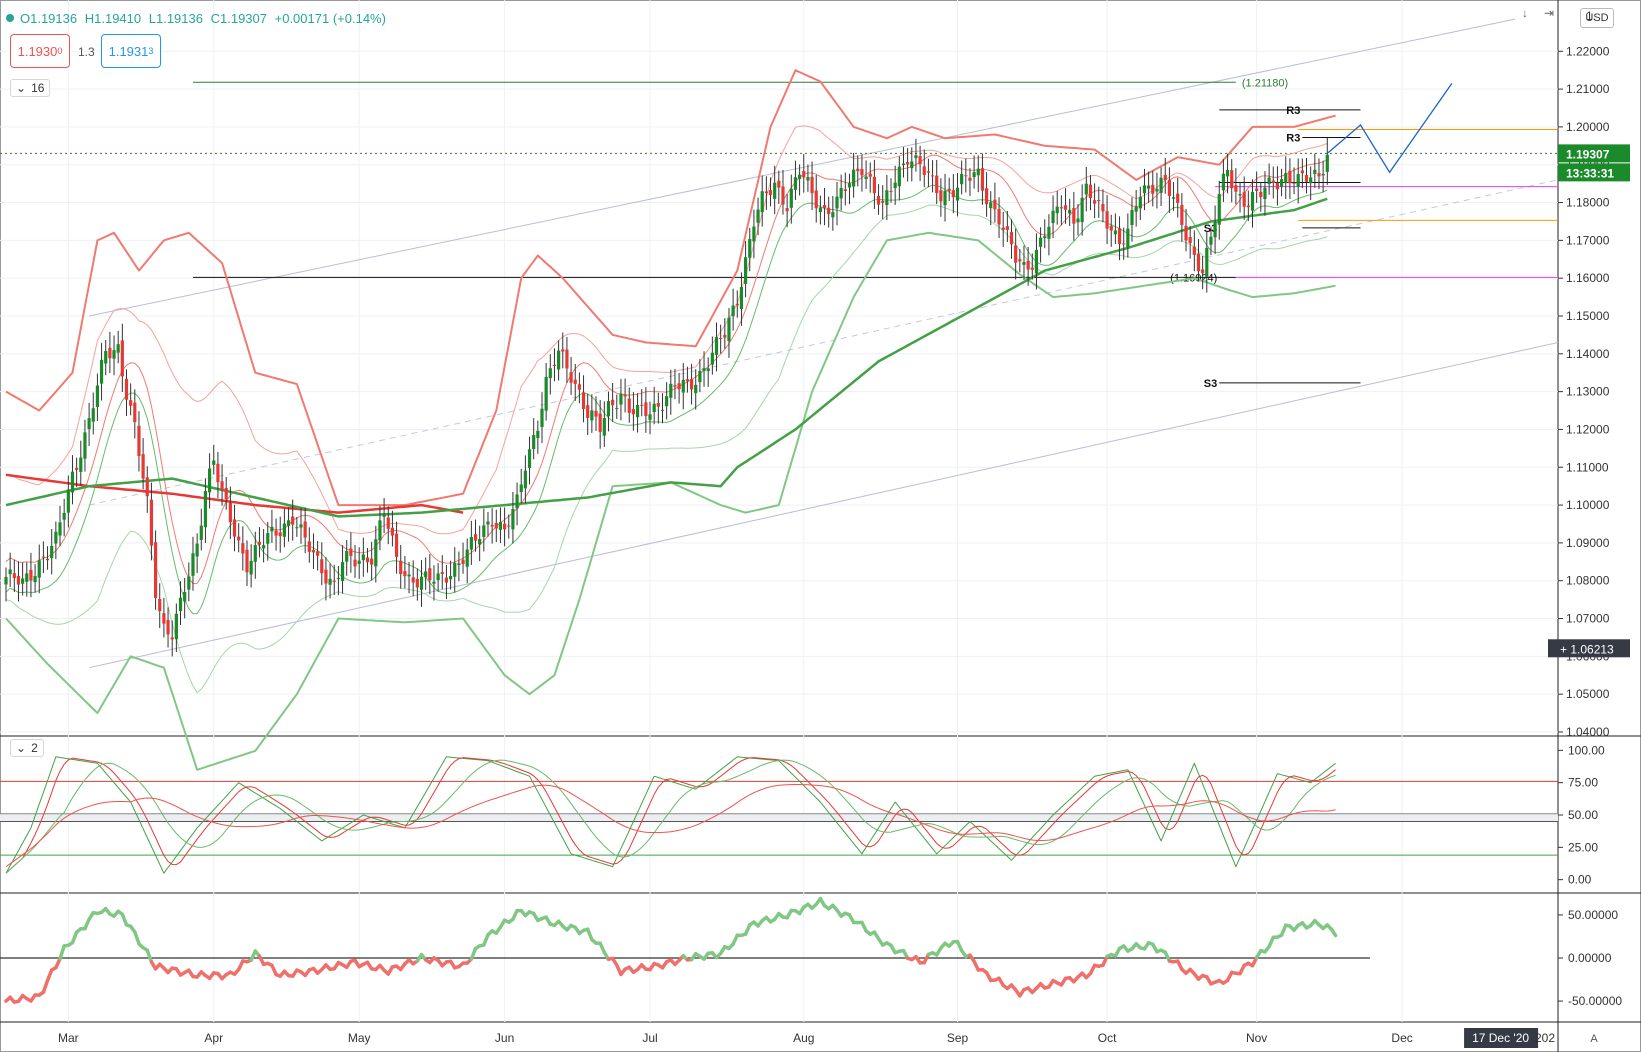 This screenshot has height=1052, width=1641. I want to click on main-indicators-count: 16, so click(38, 88).